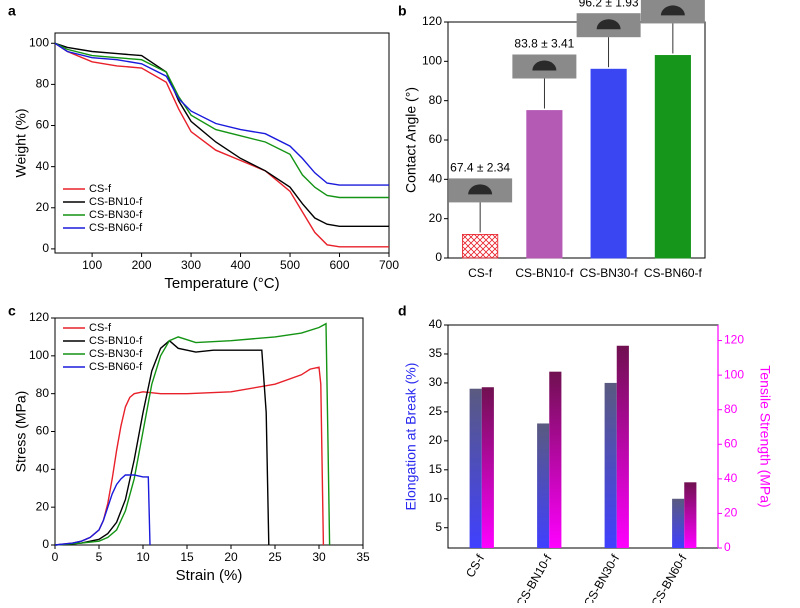 Image resolution: width=800 pixels, height=608 pixels. I want to click on y2-tick-label: 20, so click(731, 513).